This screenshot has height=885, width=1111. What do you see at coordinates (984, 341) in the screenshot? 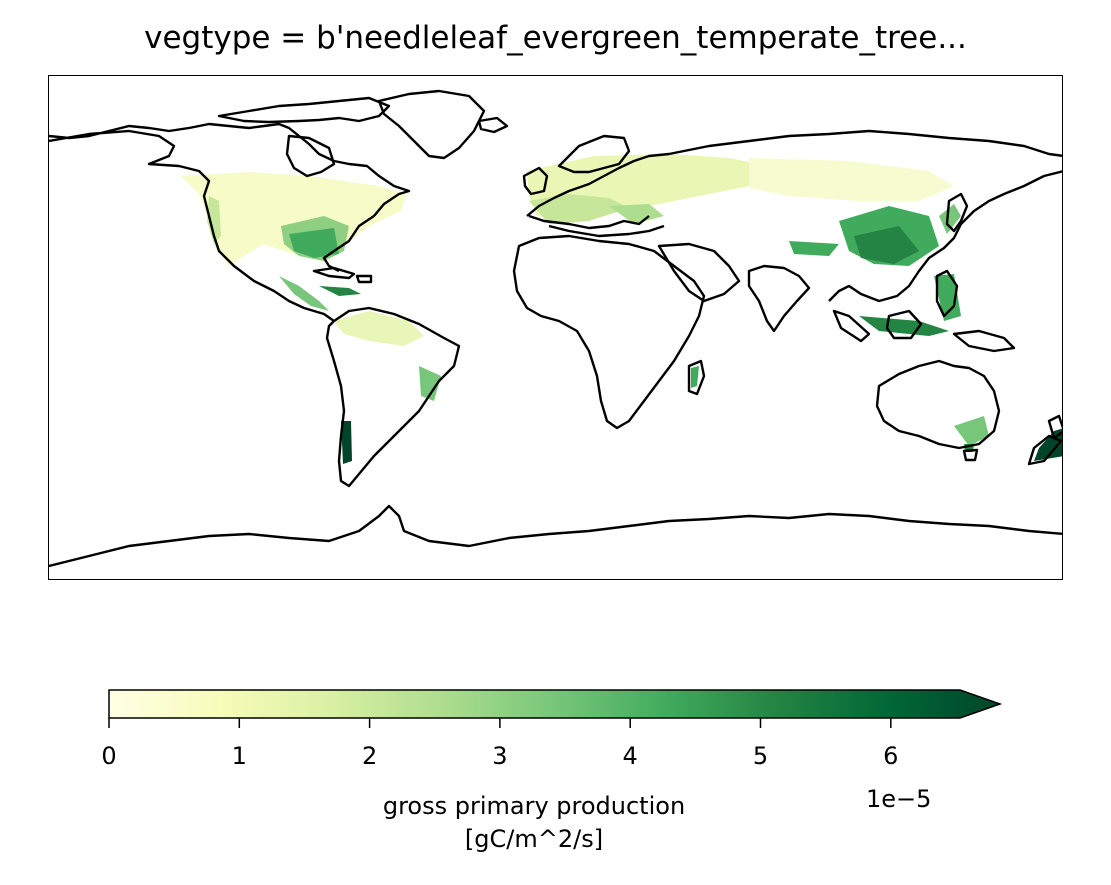
I see `coastline-new-guinea` at bounding box center [984, 341].